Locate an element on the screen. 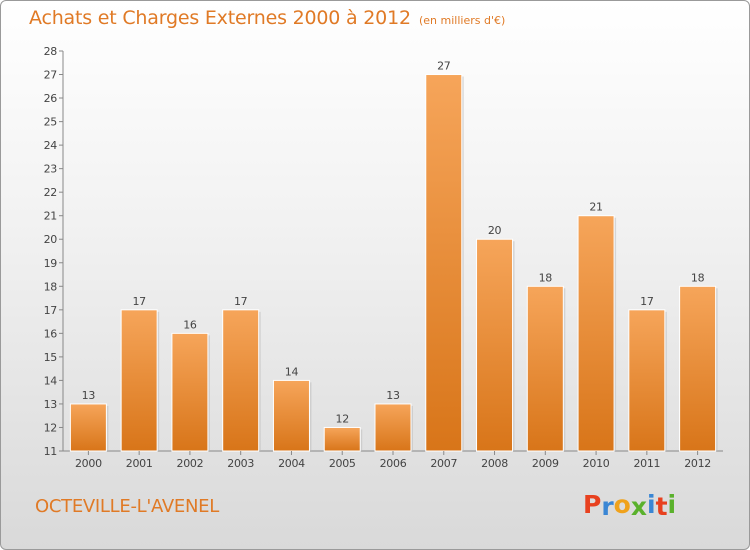 The image size is (750, 550). y-tick-label: 19 is located at coordinates (51, 263).